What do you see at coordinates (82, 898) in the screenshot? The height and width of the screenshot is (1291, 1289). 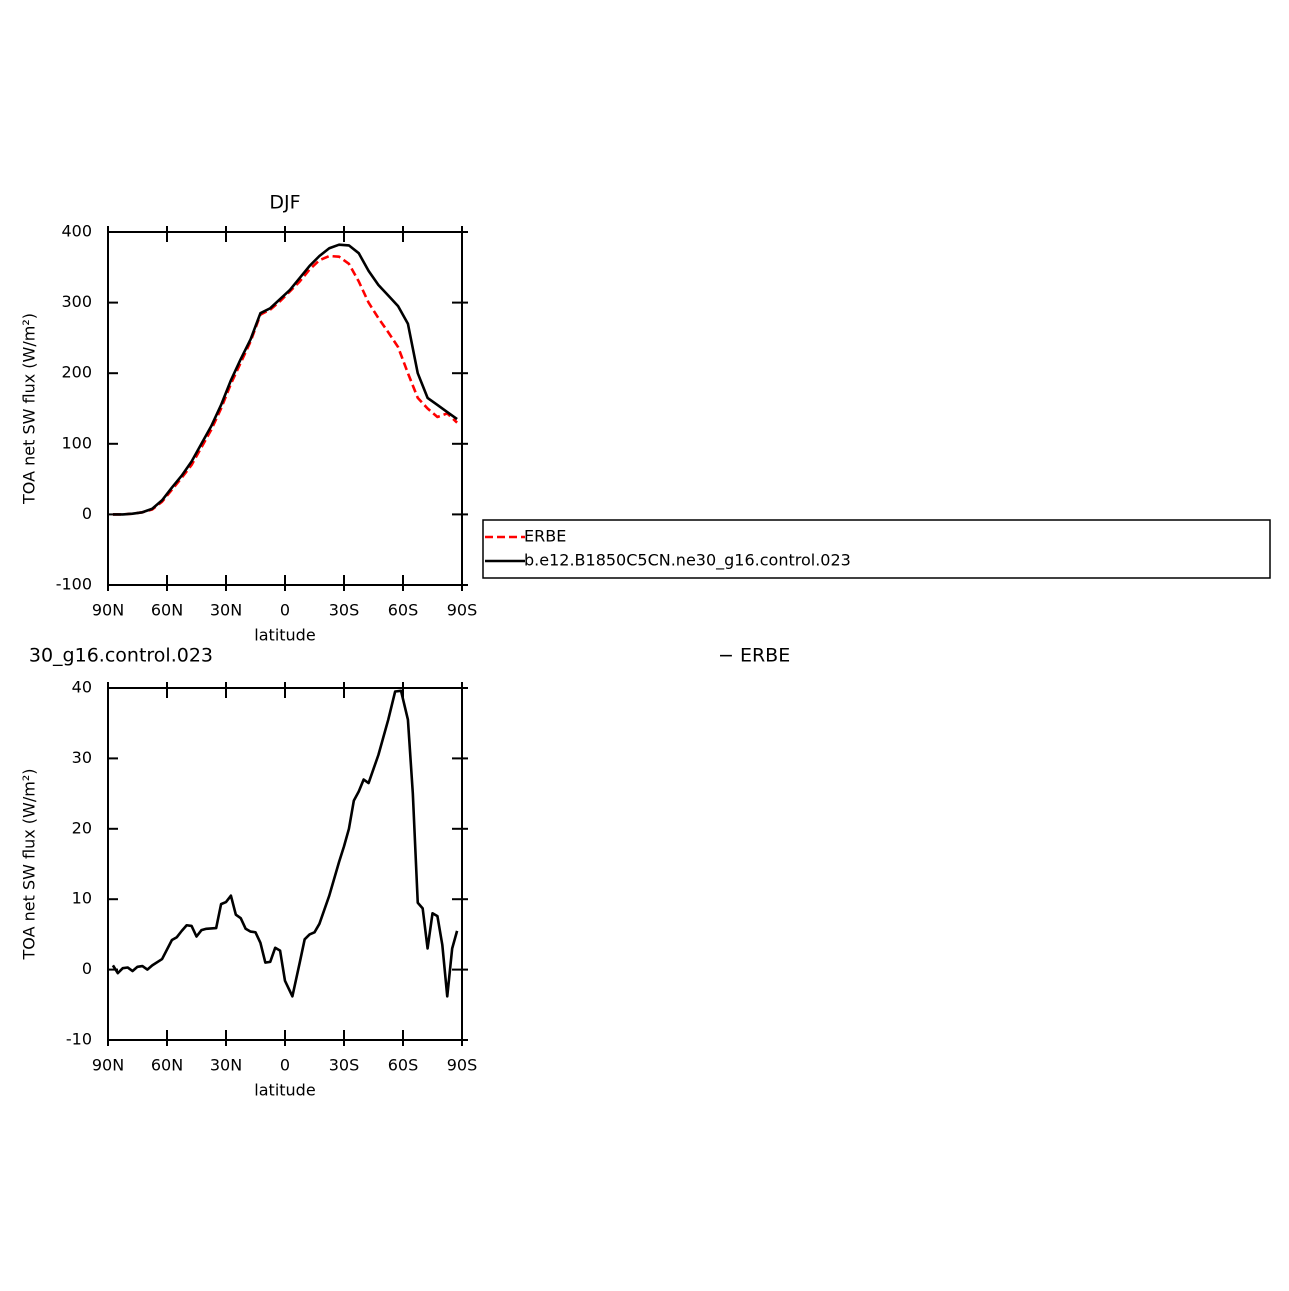 I see `y-tick-label: 10` at bounding box center [82, 898].